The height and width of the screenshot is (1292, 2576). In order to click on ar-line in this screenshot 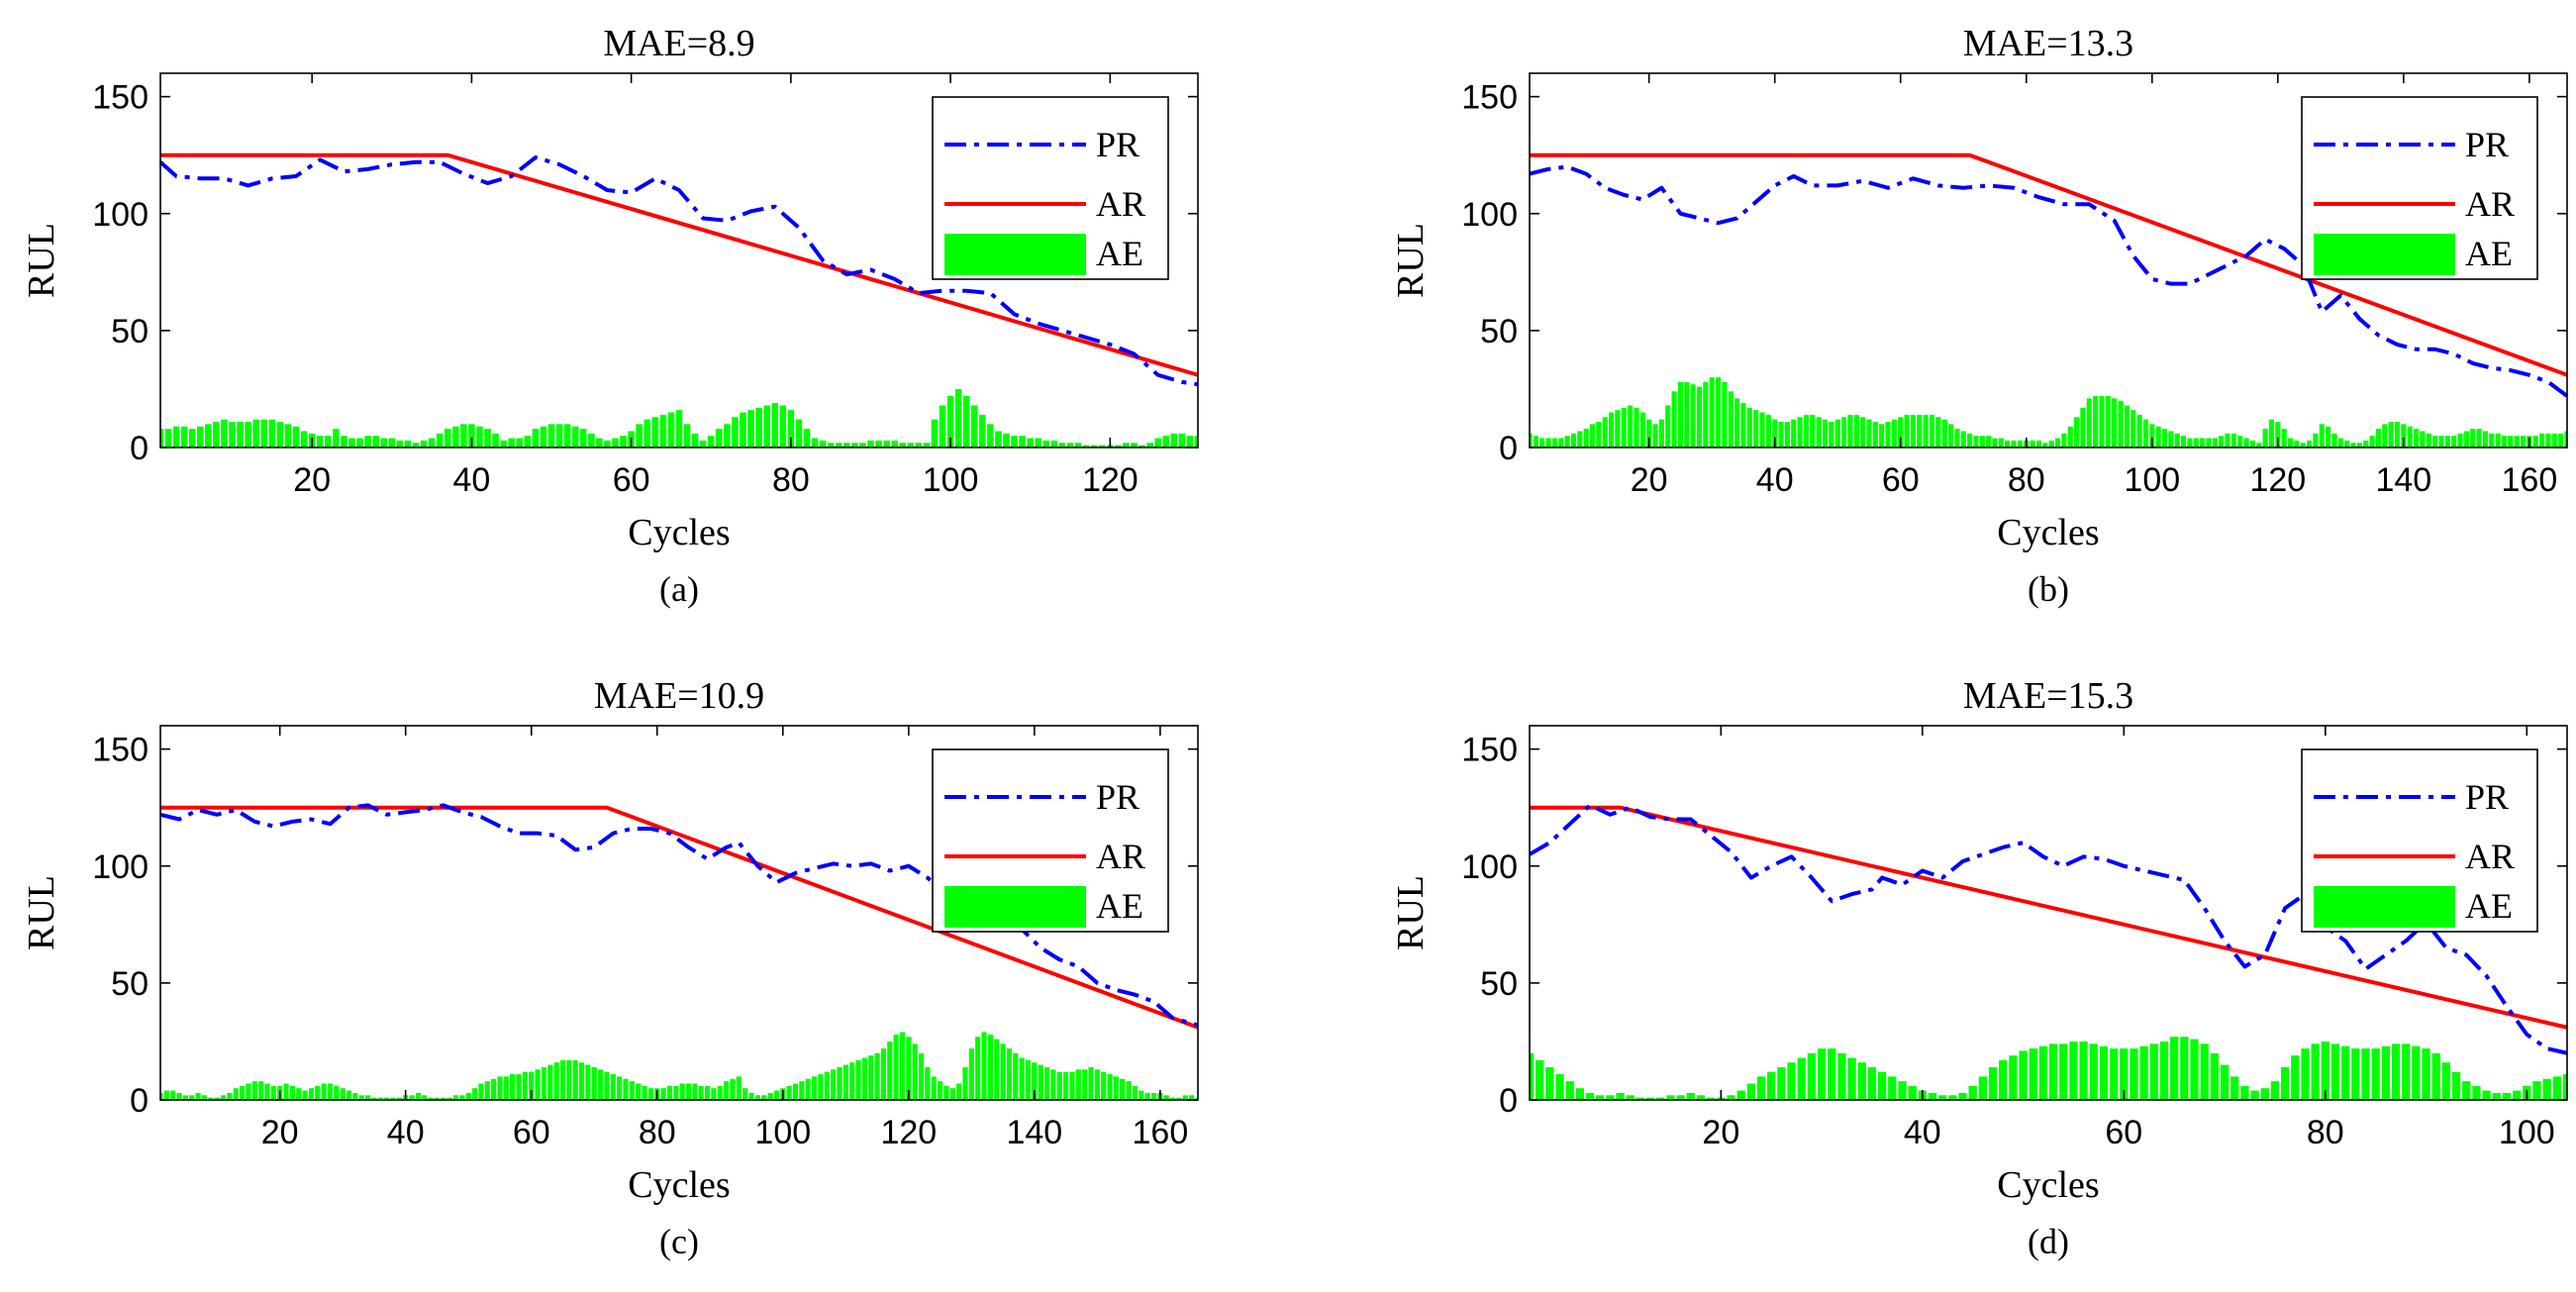, I will do `click(2049, 917)`.